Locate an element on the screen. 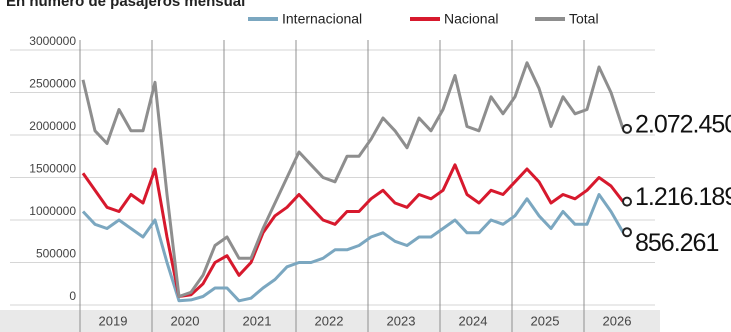  y-tick-label: 3000000 is located at coordinates (52, 41).